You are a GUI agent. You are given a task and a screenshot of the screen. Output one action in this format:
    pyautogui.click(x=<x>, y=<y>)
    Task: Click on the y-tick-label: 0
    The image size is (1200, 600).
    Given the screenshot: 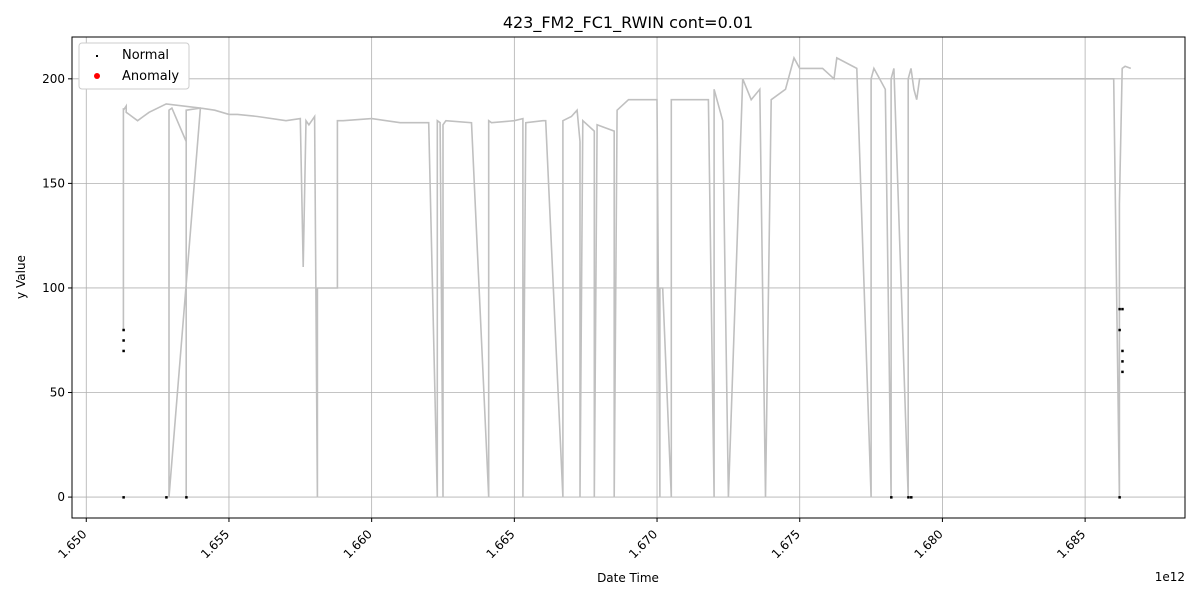 What is the action you would take?
    pyautogui.click(x=61, y=497)
    